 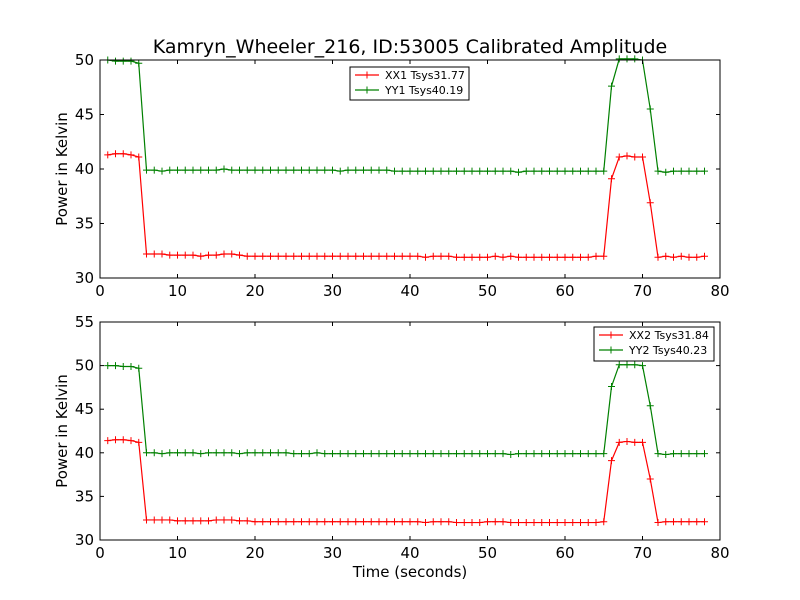 I want to click on legend-label: XX1 Tsys31.77, so click(x=425, y=75).